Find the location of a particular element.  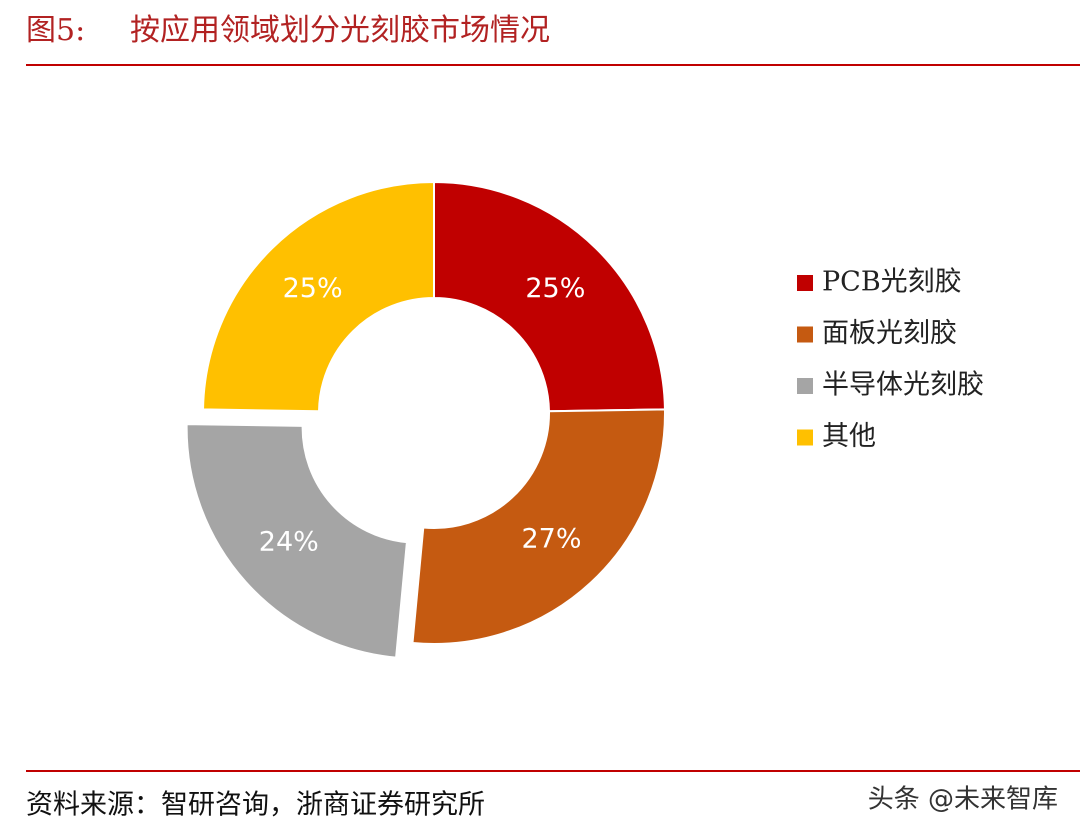

legend-label: 半导体光刻胶 is located at coordinates (903, 385).